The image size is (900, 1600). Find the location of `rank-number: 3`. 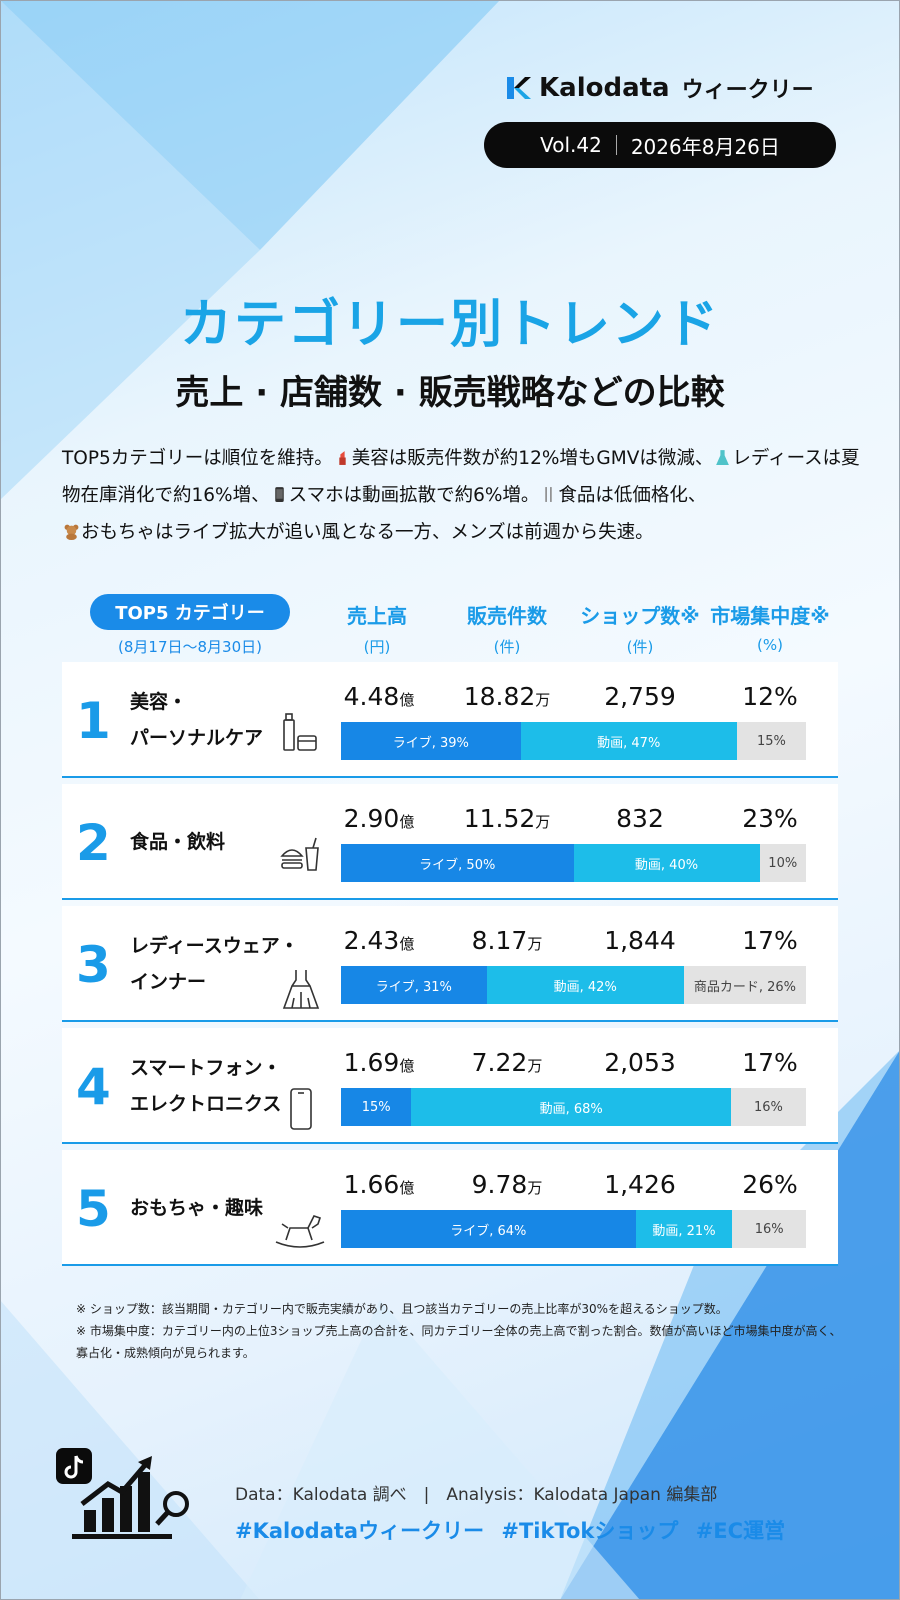

rank-number: 3 is located at coordinates (93, 965).